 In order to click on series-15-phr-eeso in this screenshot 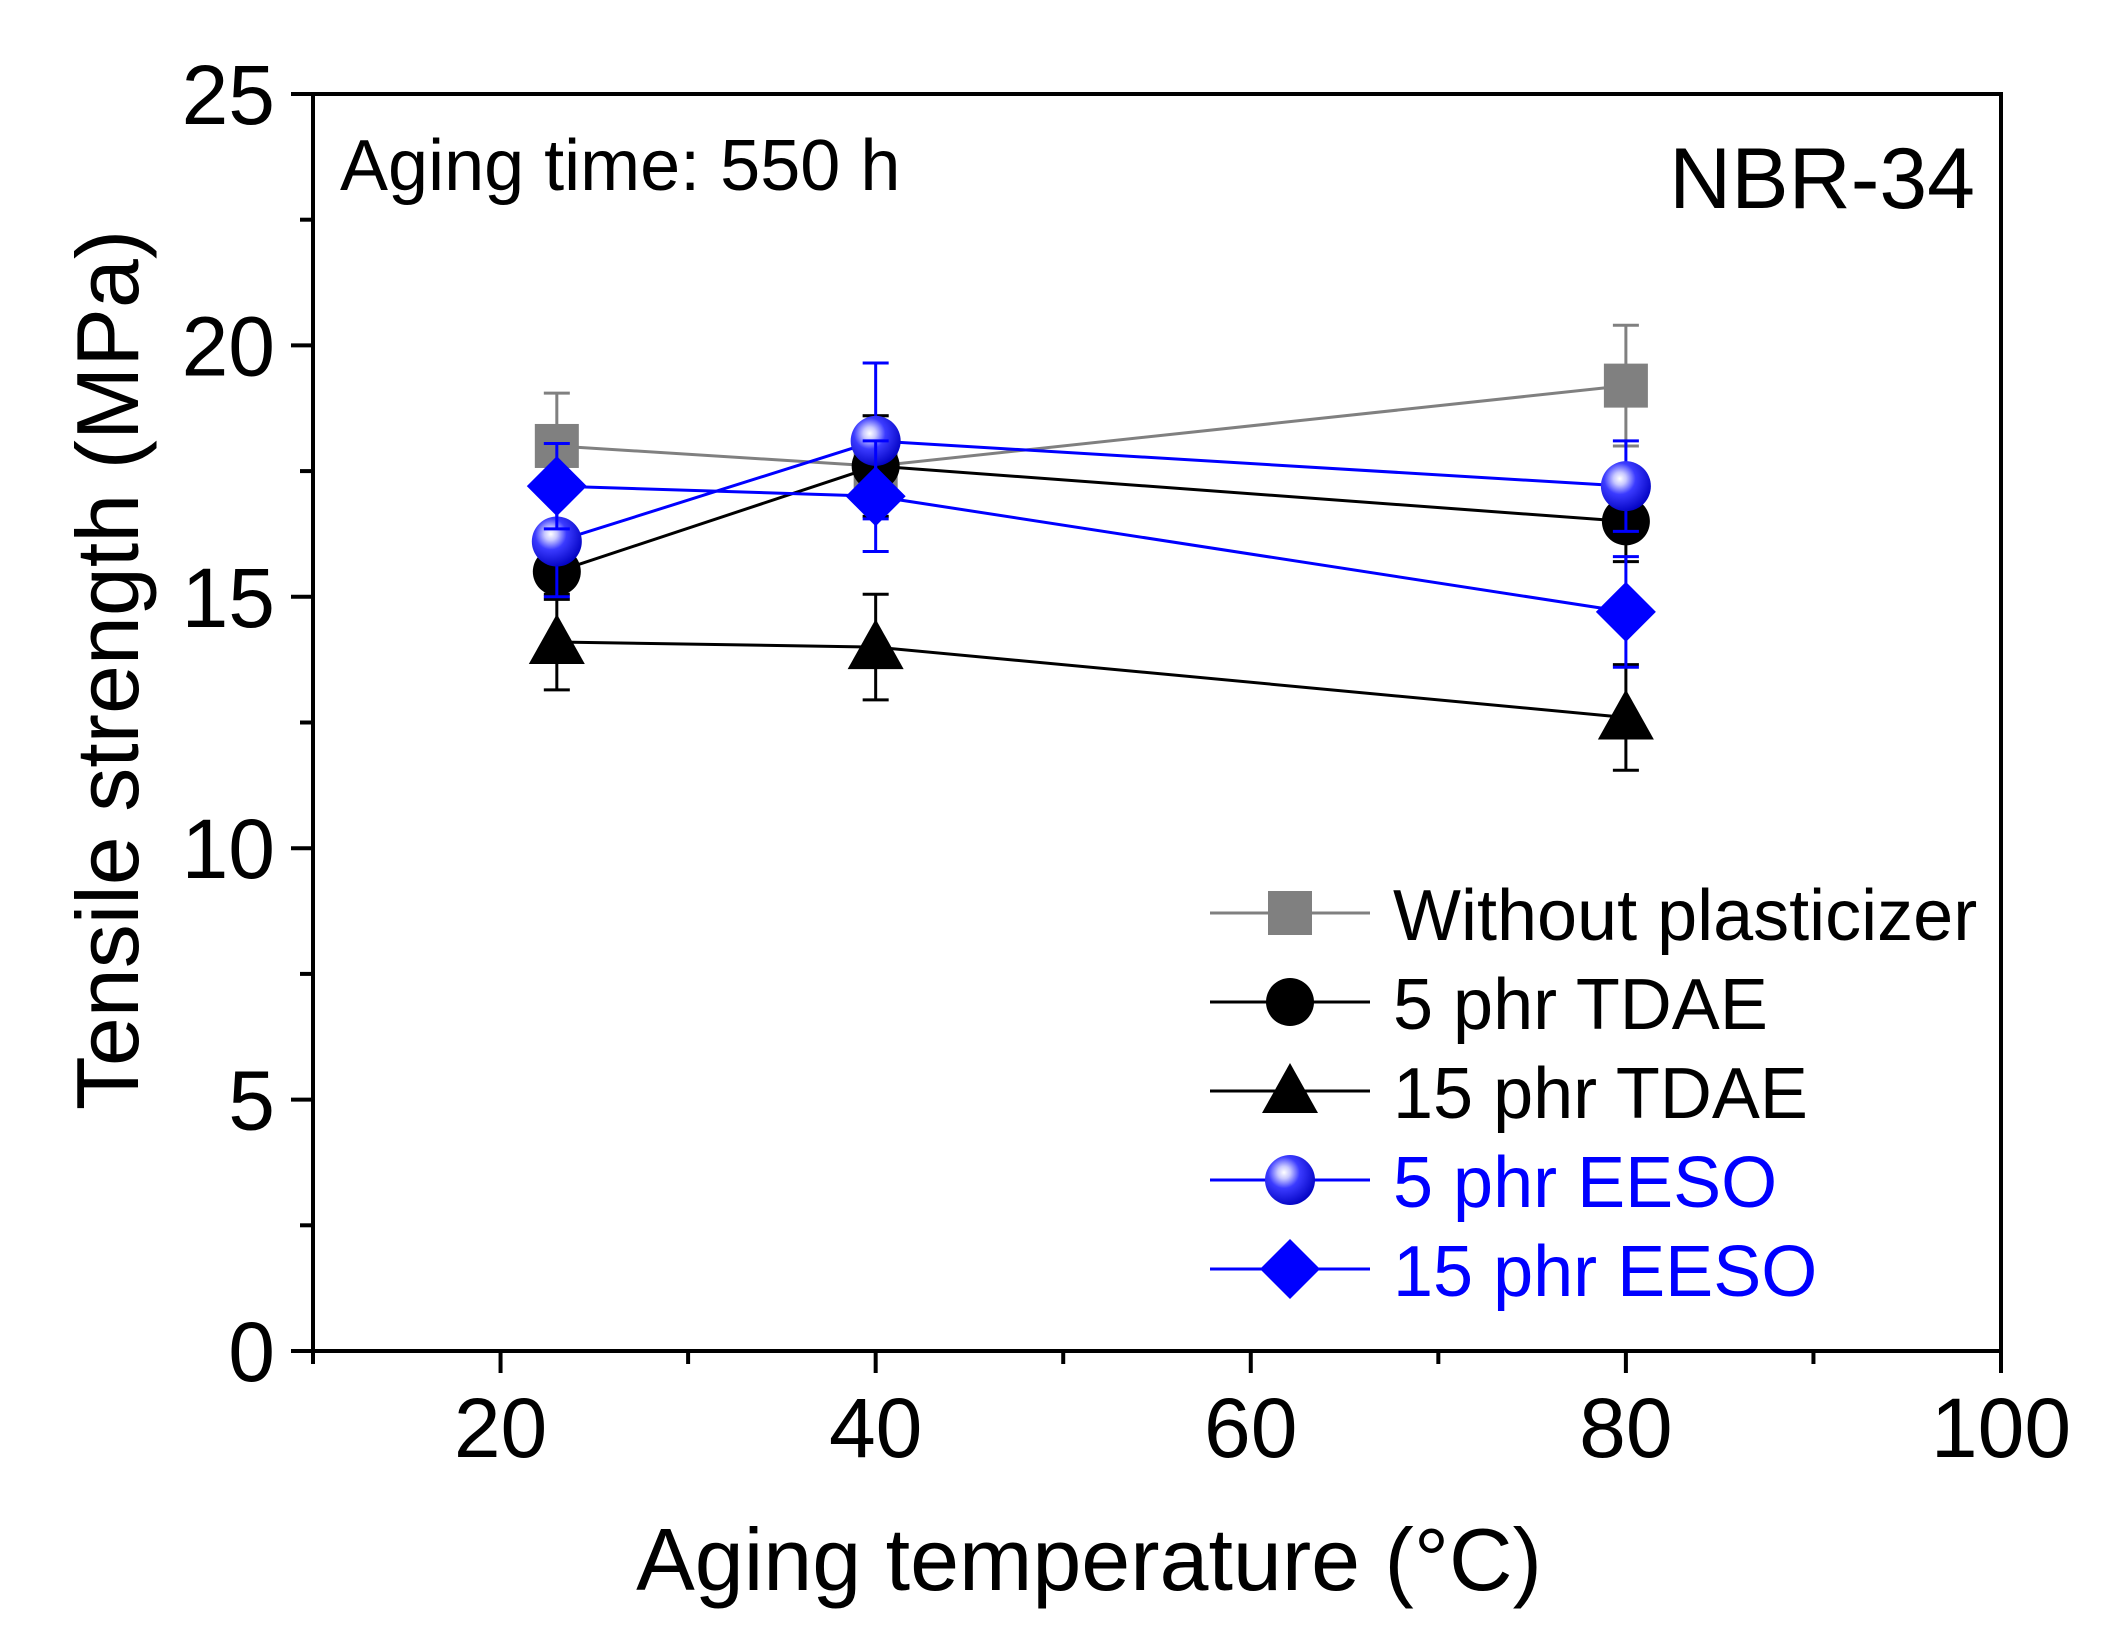, I will do `click(1091, 554)`.